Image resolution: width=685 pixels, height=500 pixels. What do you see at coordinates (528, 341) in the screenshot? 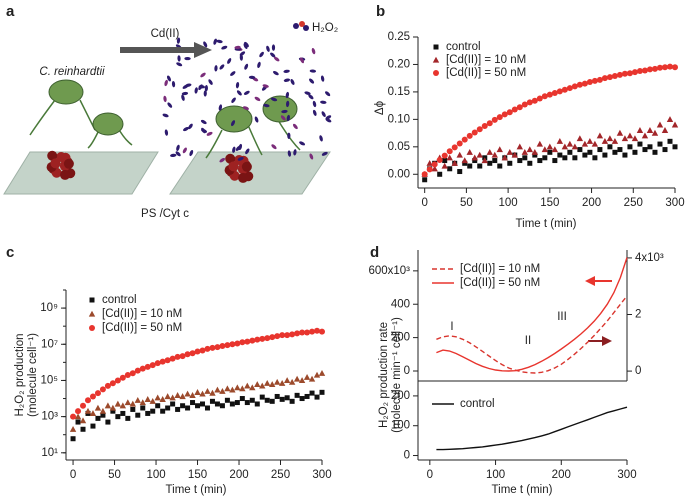
I see `annotation: II` at bounding box center [528, 341].